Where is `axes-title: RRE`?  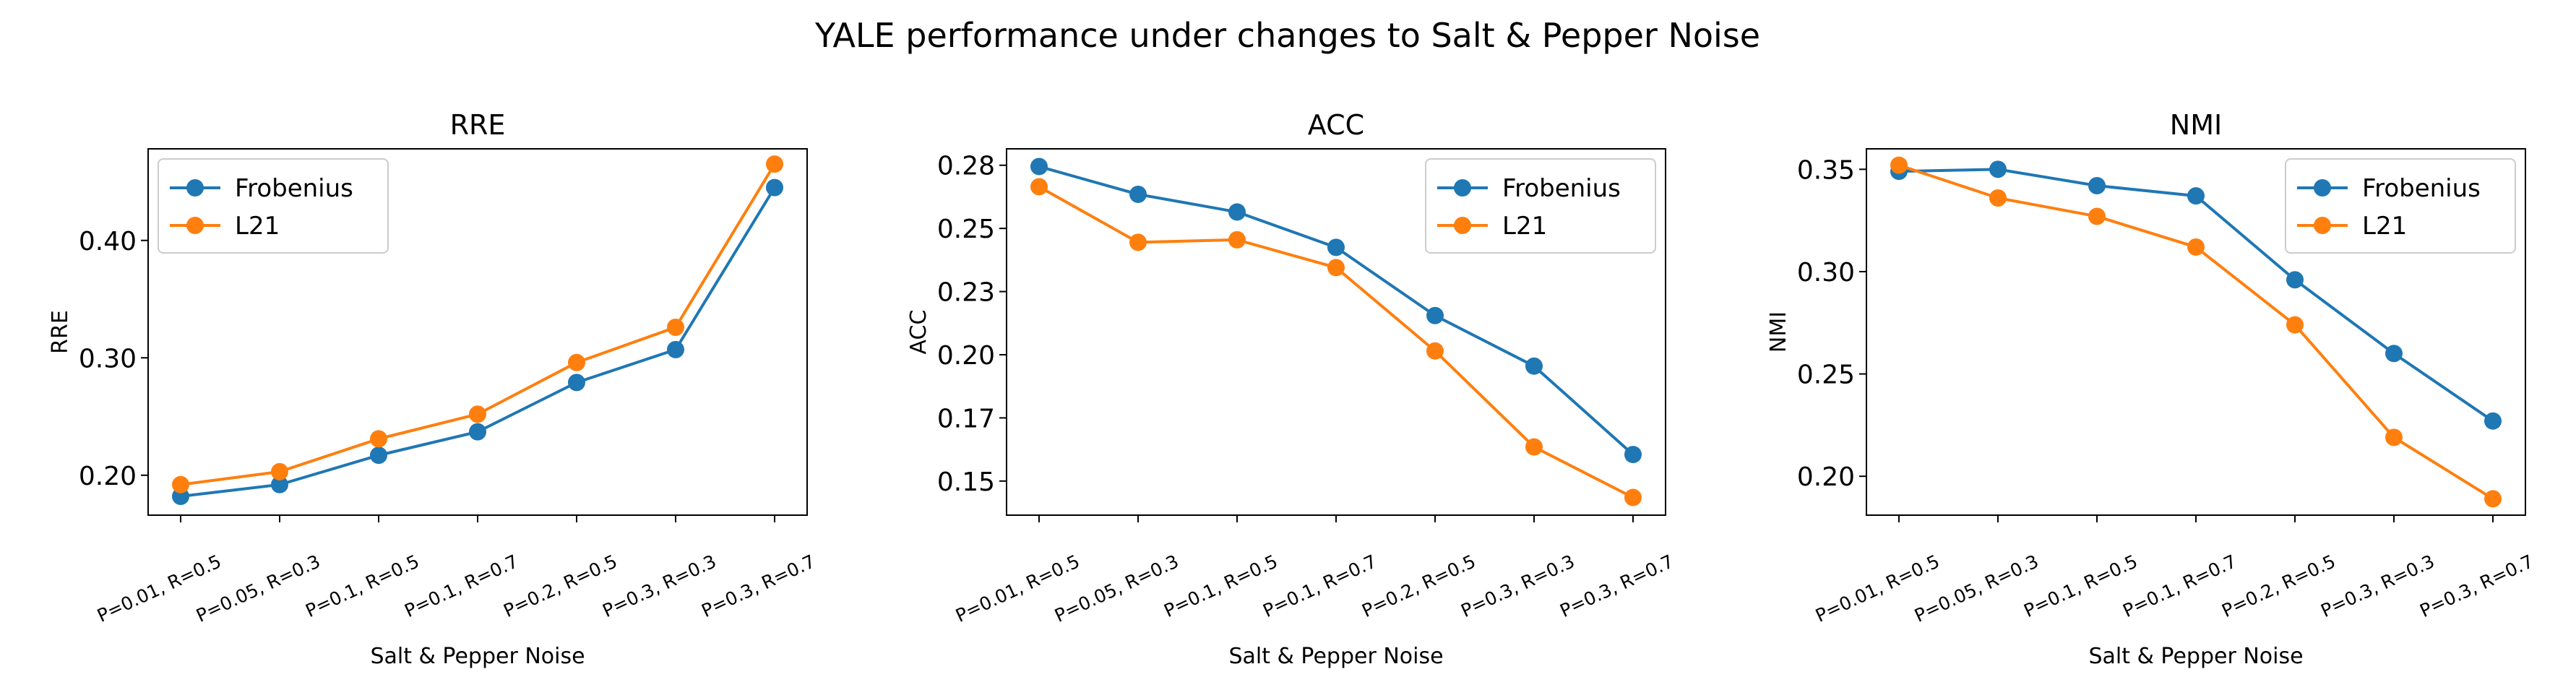 axes-title: RRE is located at coordinates (478, 125).